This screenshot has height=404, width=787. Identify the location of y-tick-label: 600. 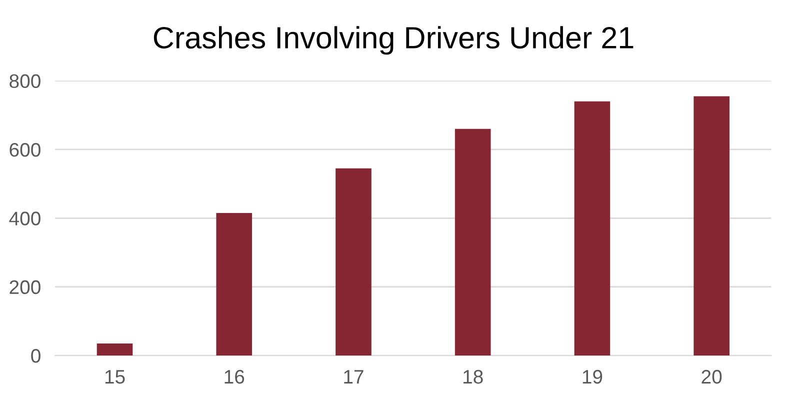
(25, 149).